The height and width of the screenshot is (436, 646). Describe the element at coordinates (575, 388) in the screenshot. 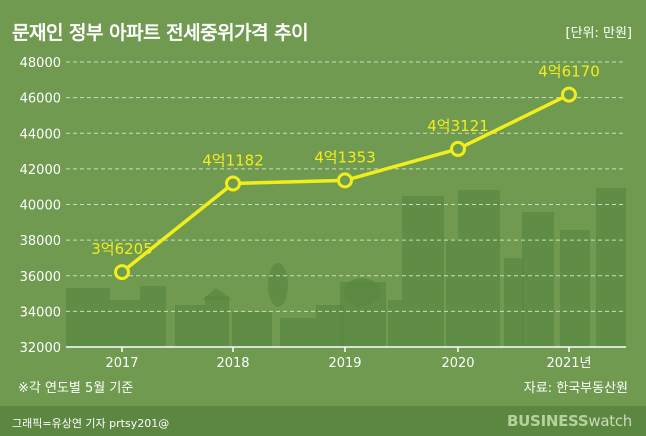

I see `source-label: 자료: 한국부동산원` at that location.